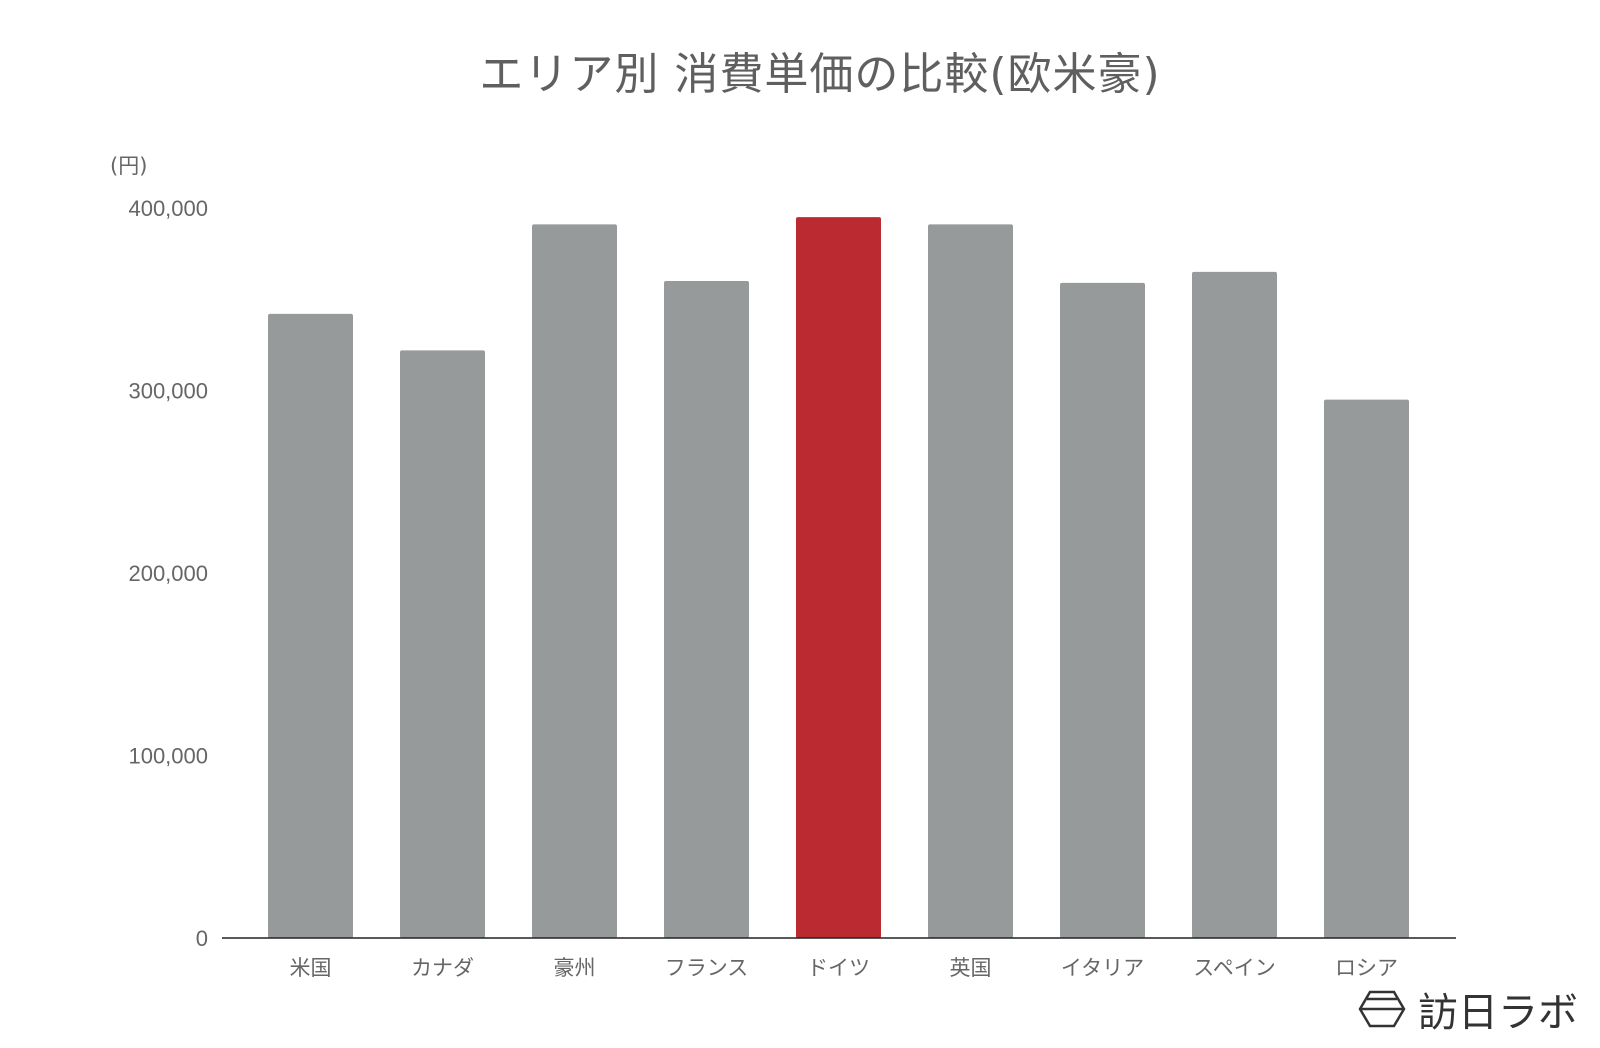 The height and width of the screenshot is (1048, 1600). I want to click on x-tick-label: ロシア, so click(1366, 968).